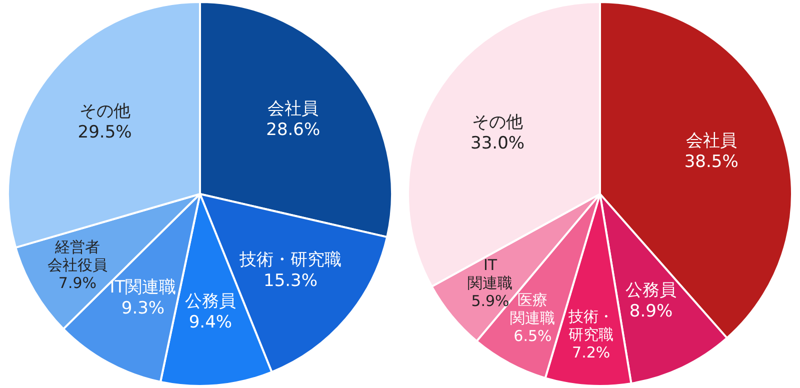 This screenshot has width=800, height=388. Describe the element at coordinates (533, 336) in the screenshot. I see `data-label: 6.5%` at that location.